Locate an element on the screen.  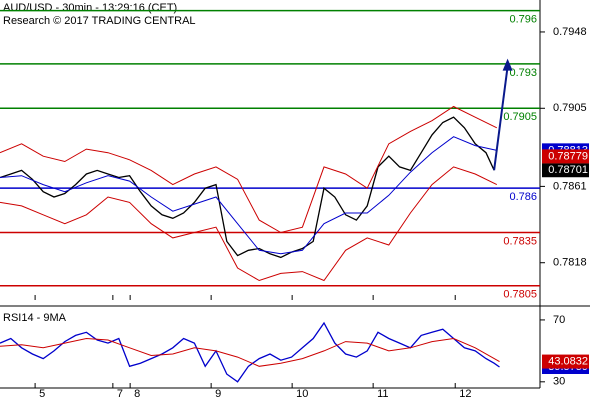
x-tick-label: 10 is located at coordinates (302, 394).